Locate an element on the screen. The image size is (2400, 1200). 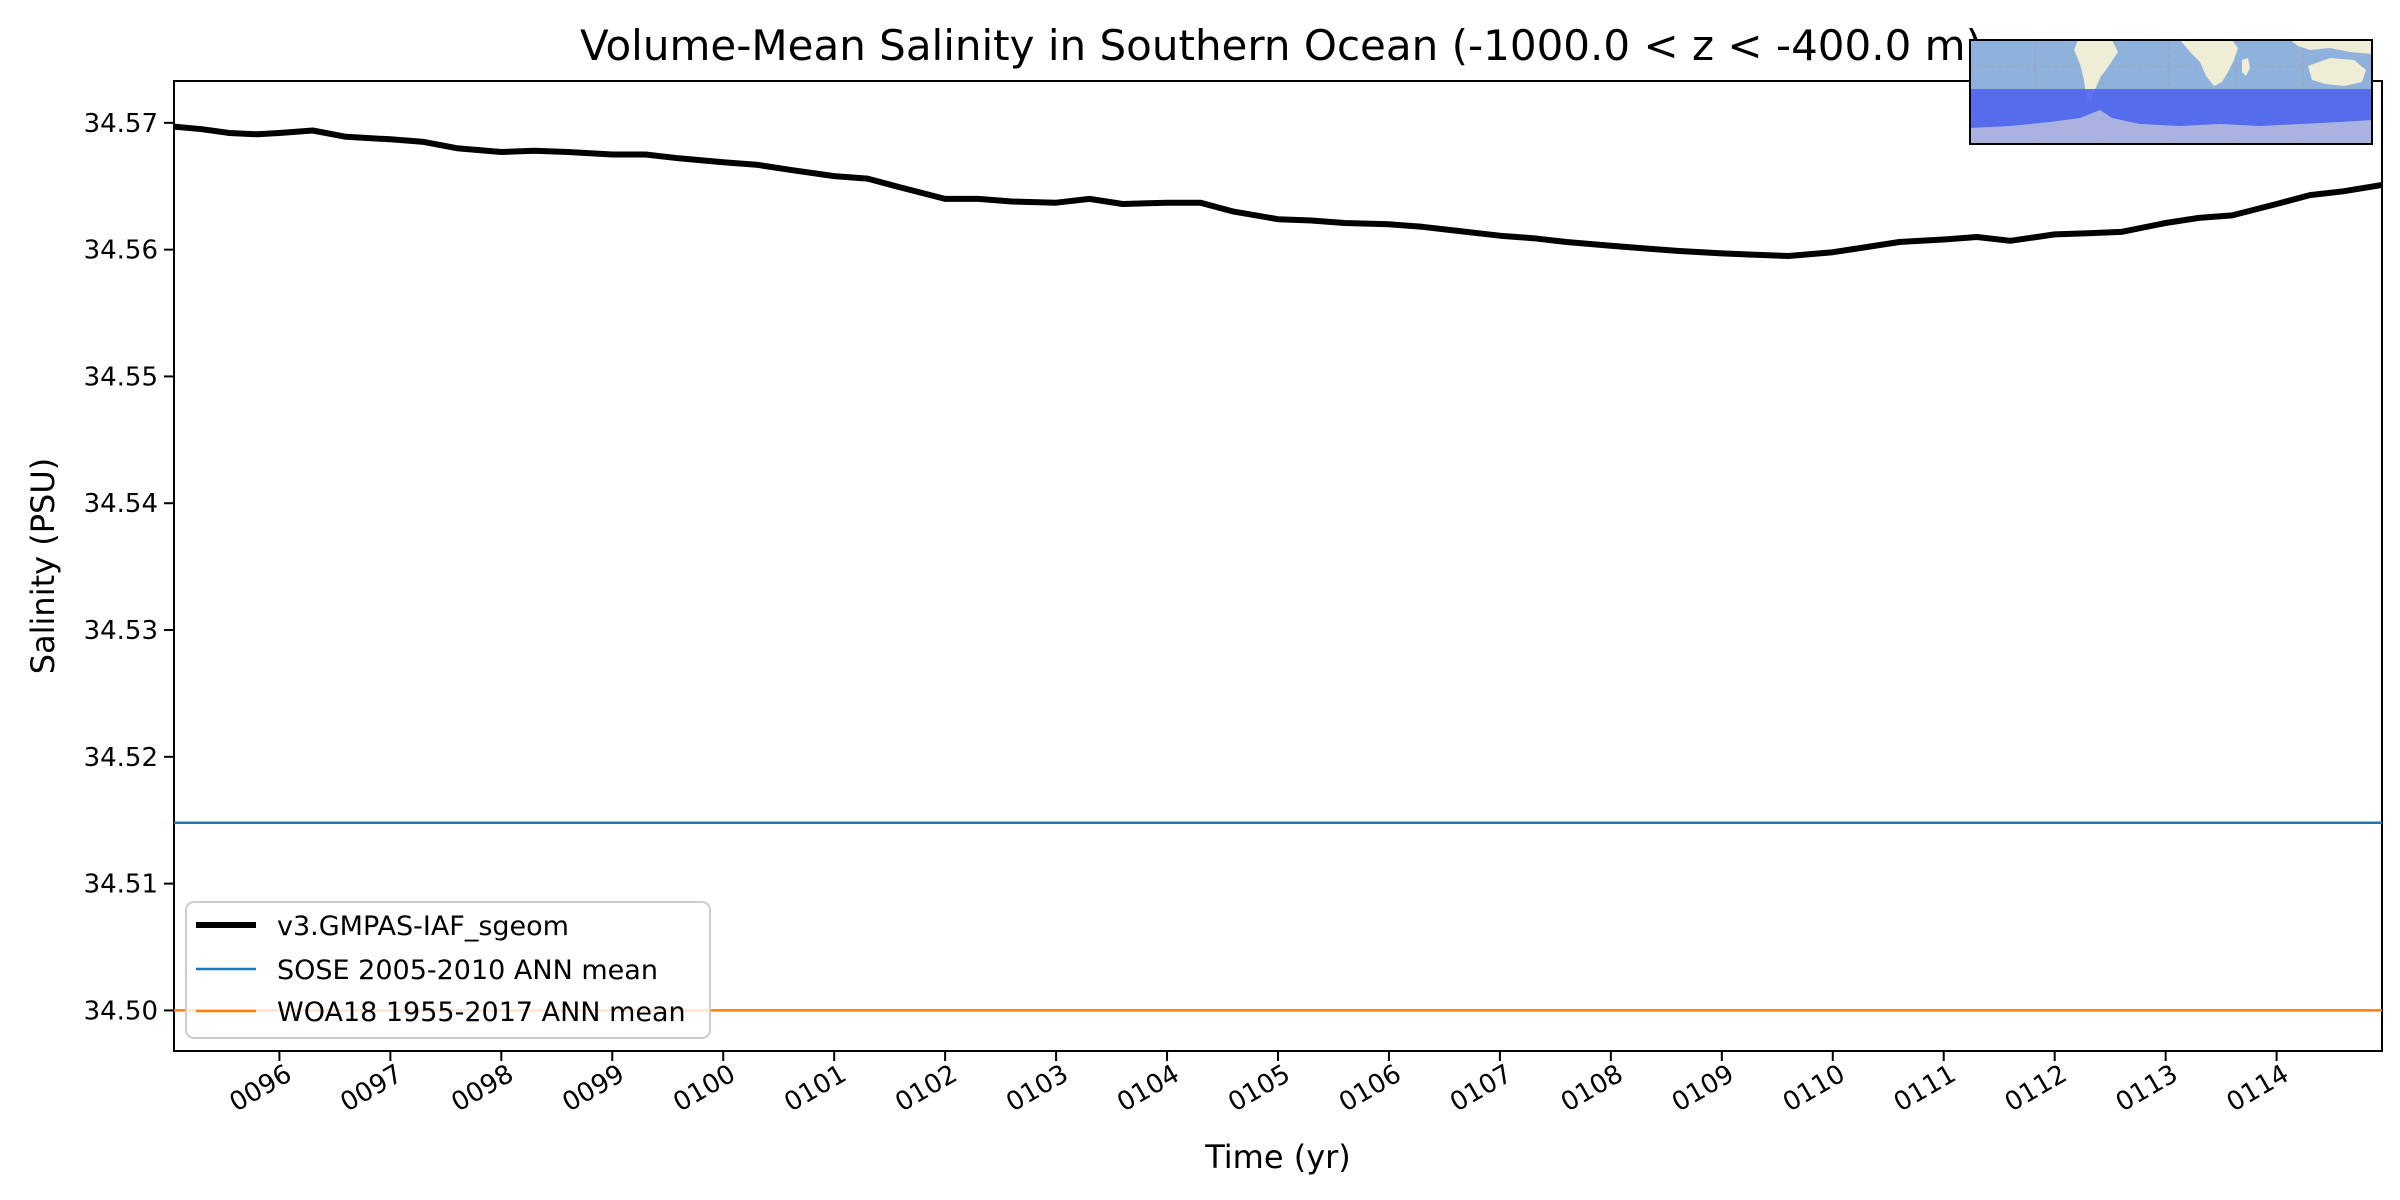
x-tick-label: 0110 is located at coordinates (1814, 1088).